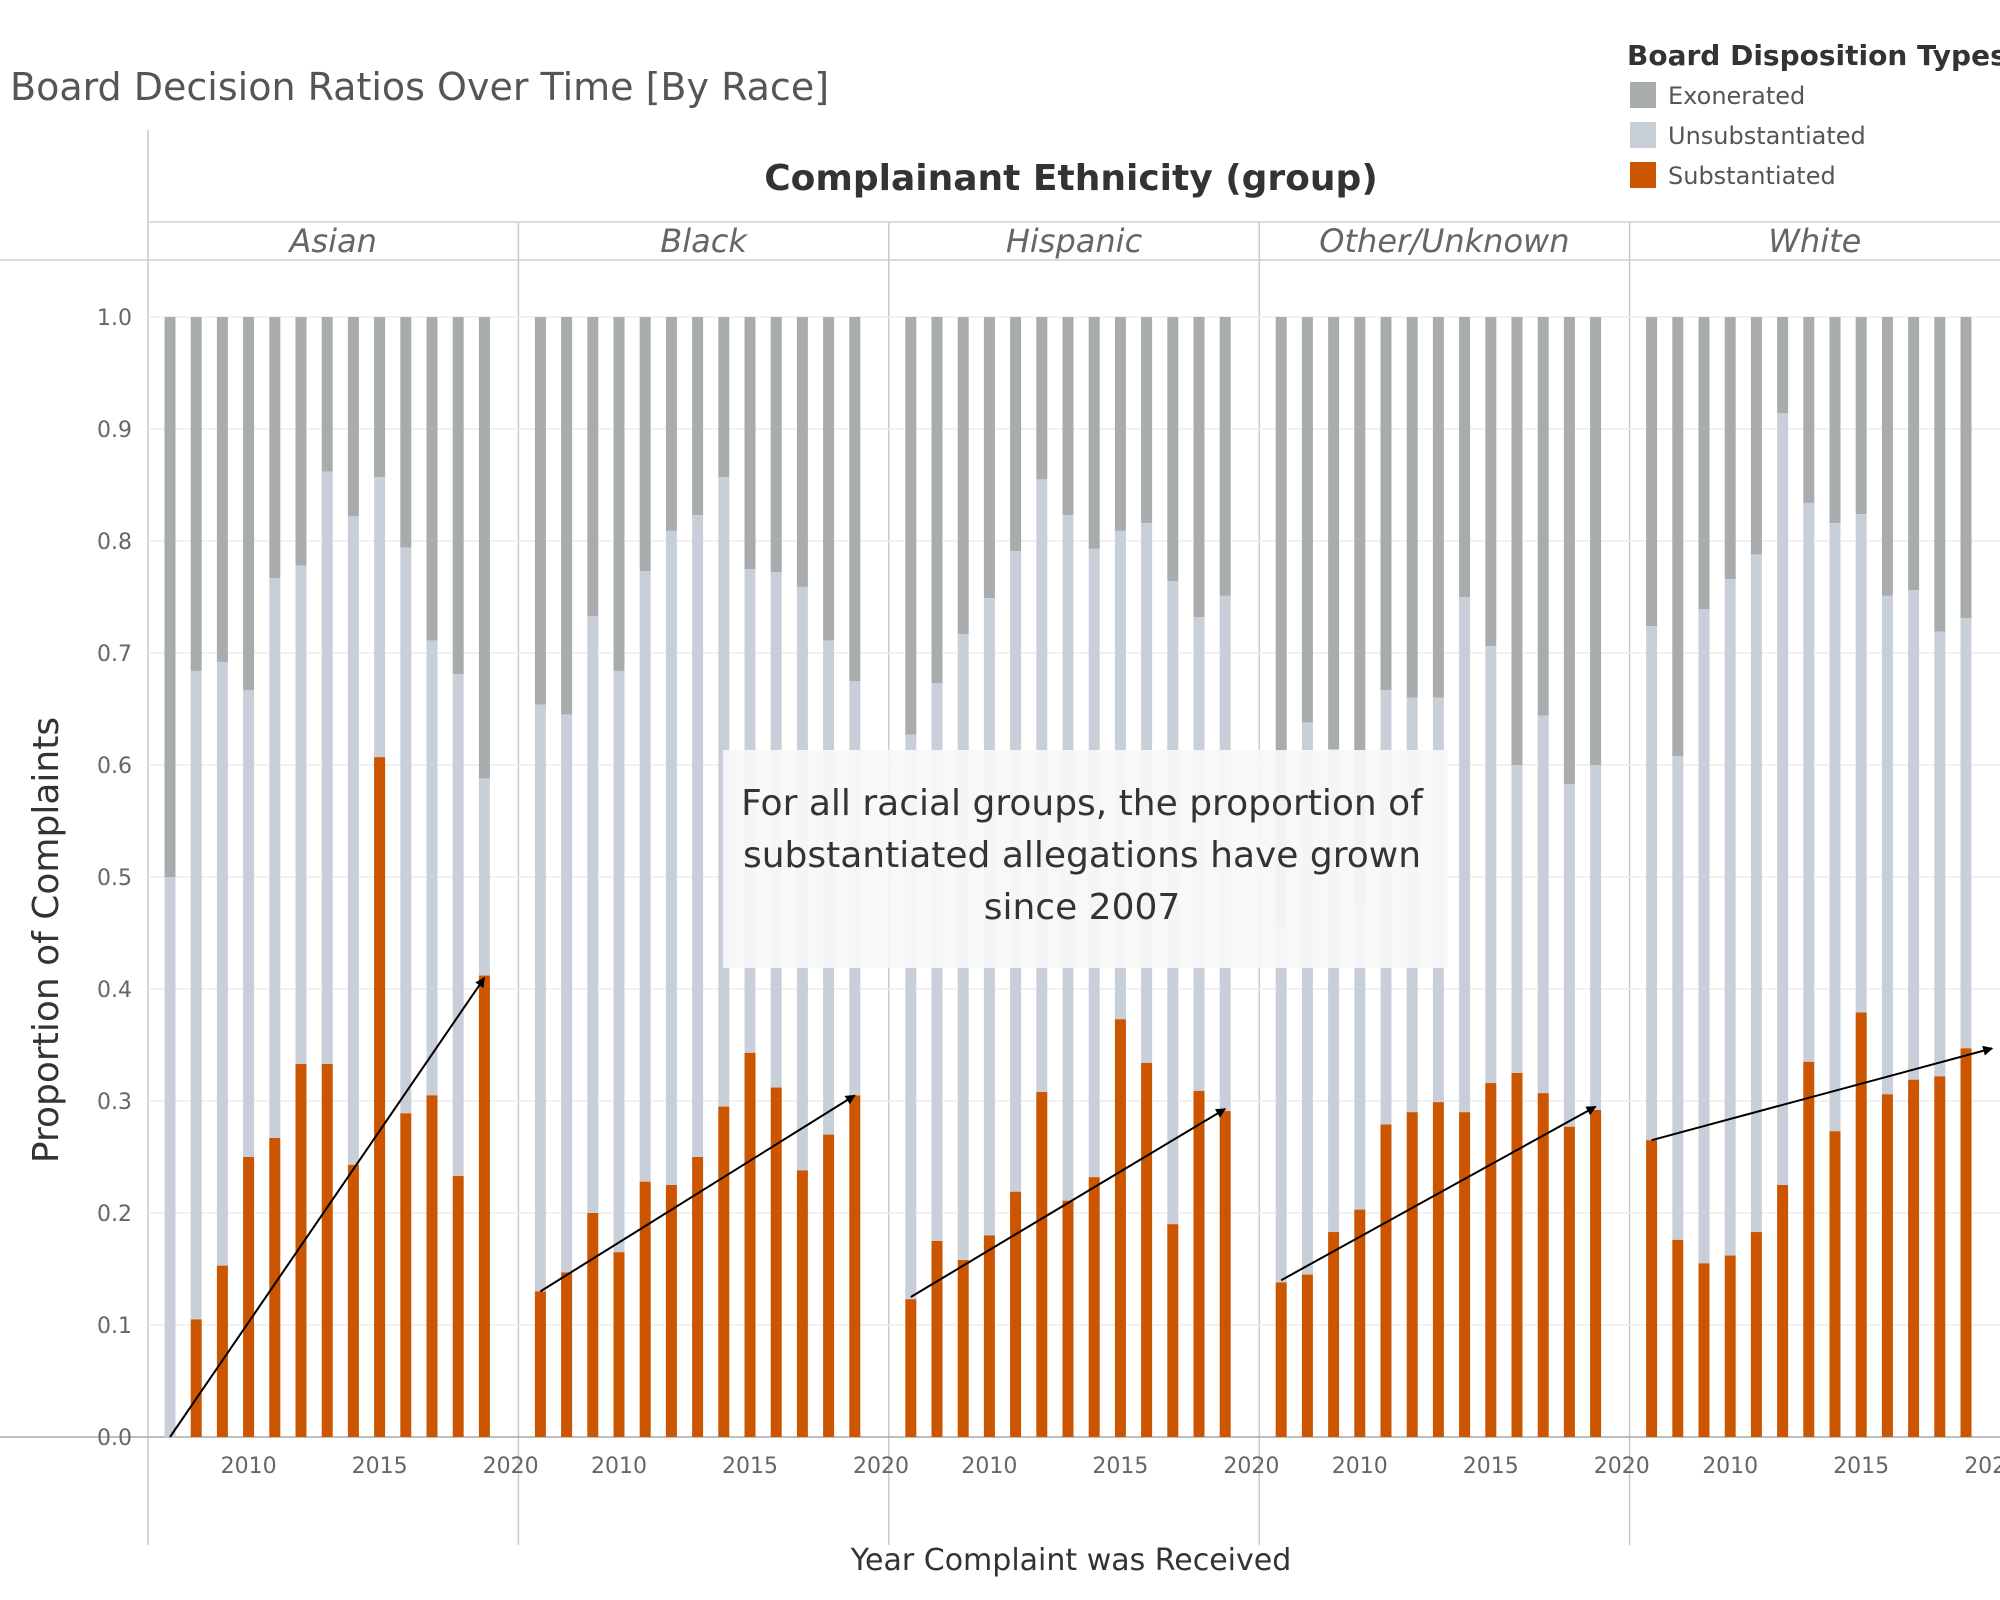  Describe the element at coordinates (1082, 803) in the screenshot. I see `annotation-text-line: For all racial groups, the proportion of` at that location.